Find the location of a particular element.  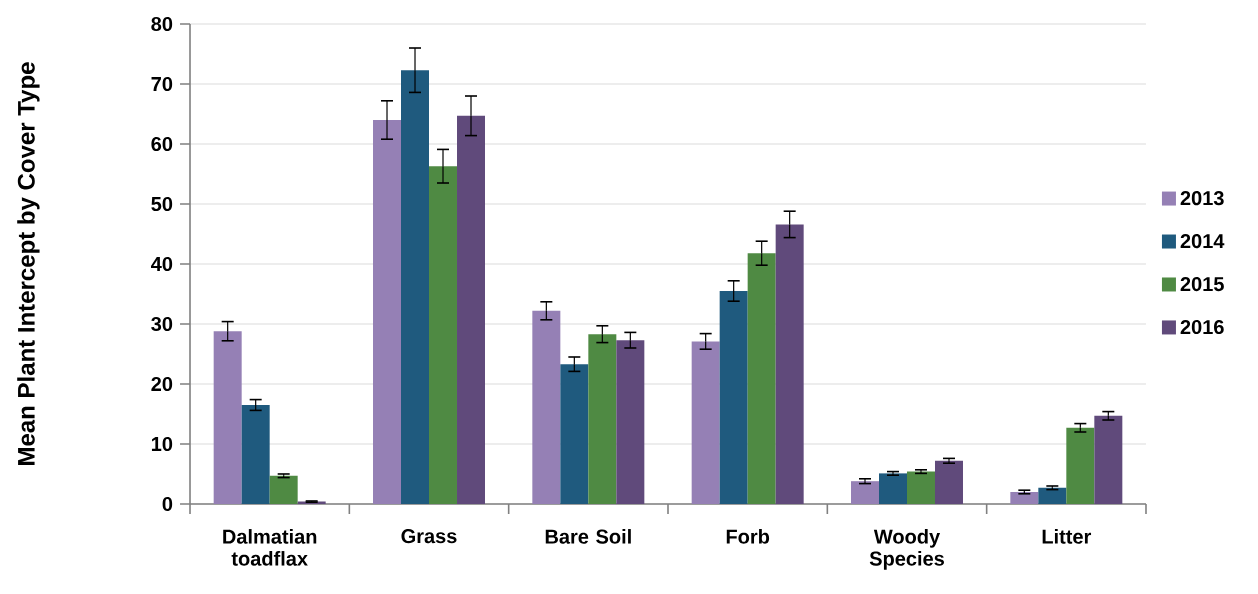

x-tick-label: Litter is located at coordinates (1067, 536).